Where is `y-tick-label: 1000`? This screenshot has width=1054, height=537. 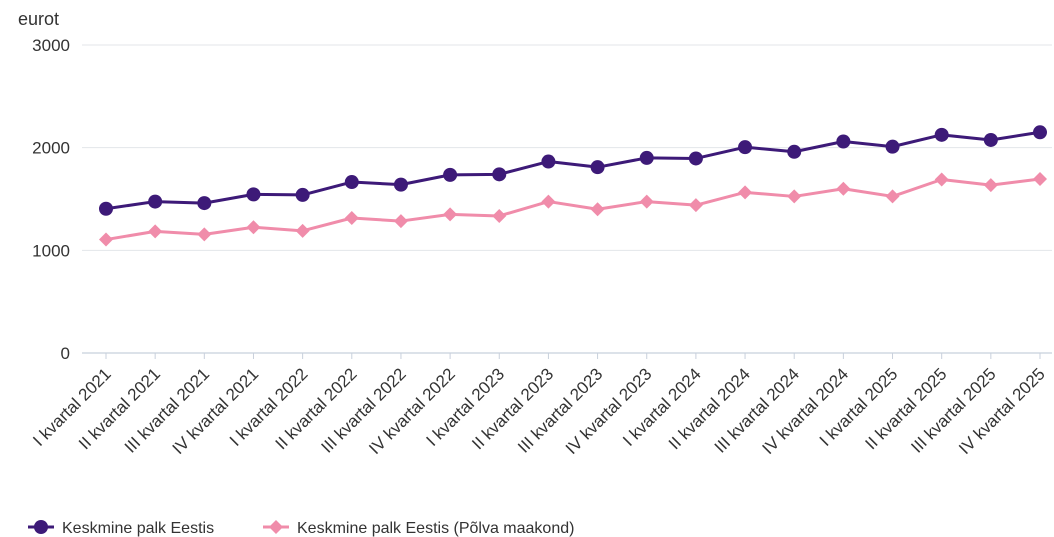 y-tick-label: 1000 is located at coordinates (51, 250).